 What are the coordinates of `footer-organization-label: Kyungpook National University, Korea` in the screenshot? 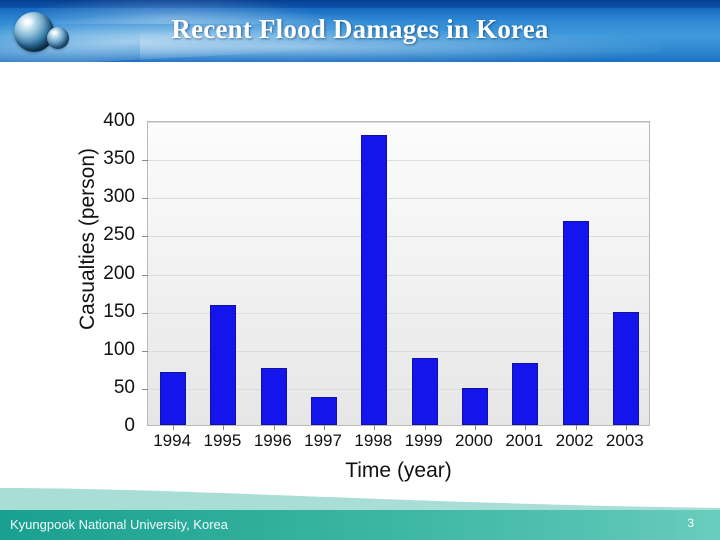 It's located at (119, 524).